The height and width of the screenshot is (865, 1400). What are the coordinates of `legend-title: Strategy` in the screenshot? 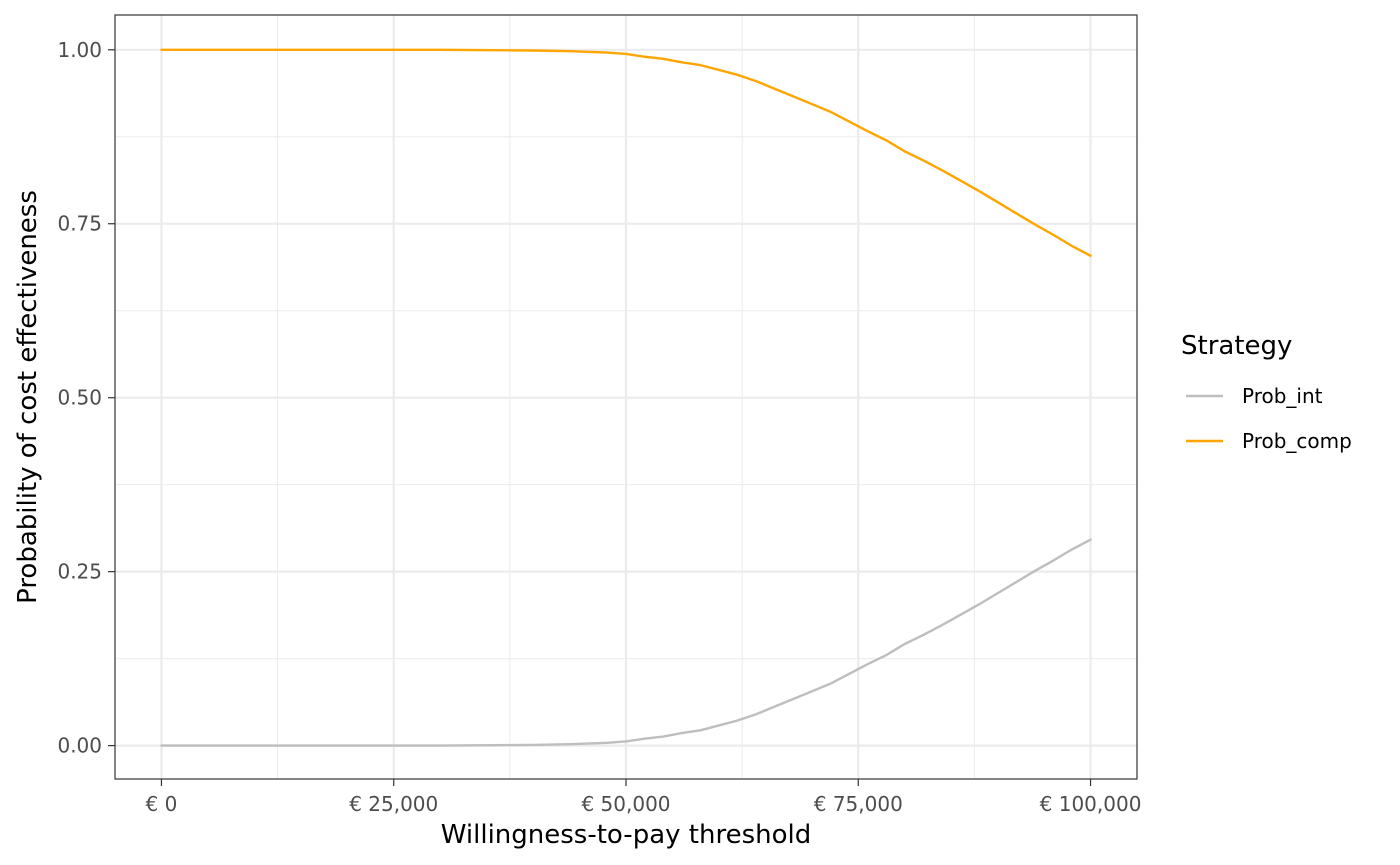 It's located at (1236, 346).